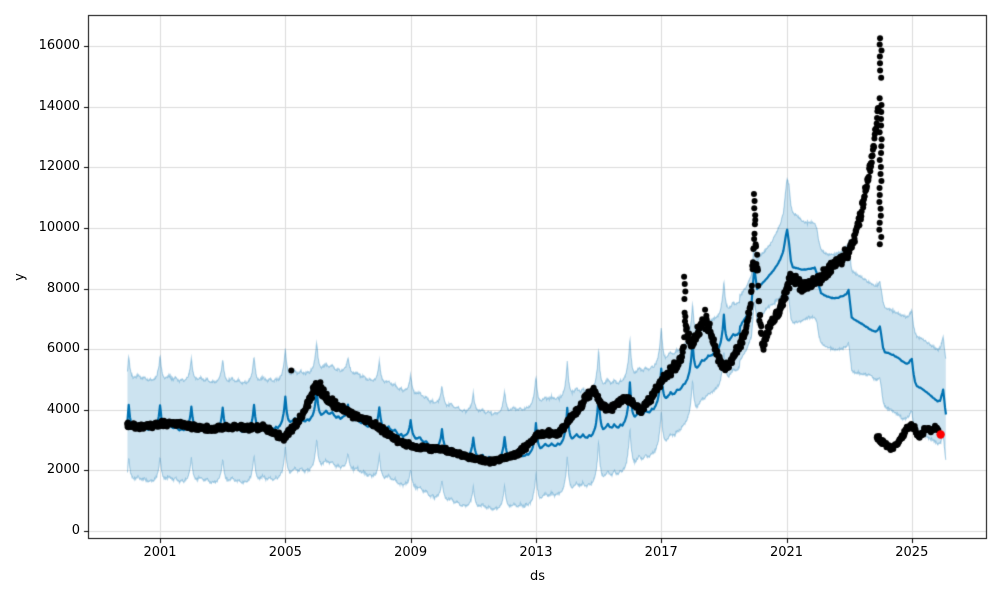 Image resolution: width=1000 pixels, height=600 pixels. I want to click on x-tick-label: 2021, so click(786, 552).